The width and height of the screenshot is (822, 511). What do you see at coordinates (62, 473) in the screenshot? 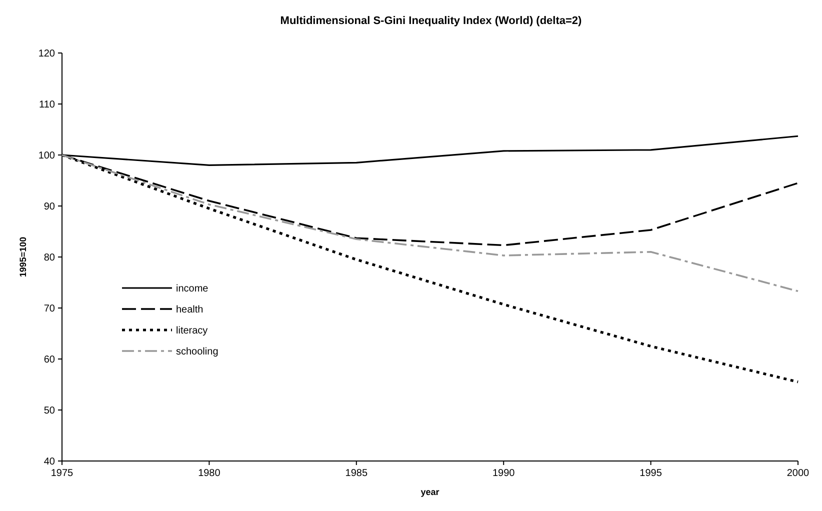
I see `x-tick-label: 1975` at bounding box center [62, 473].